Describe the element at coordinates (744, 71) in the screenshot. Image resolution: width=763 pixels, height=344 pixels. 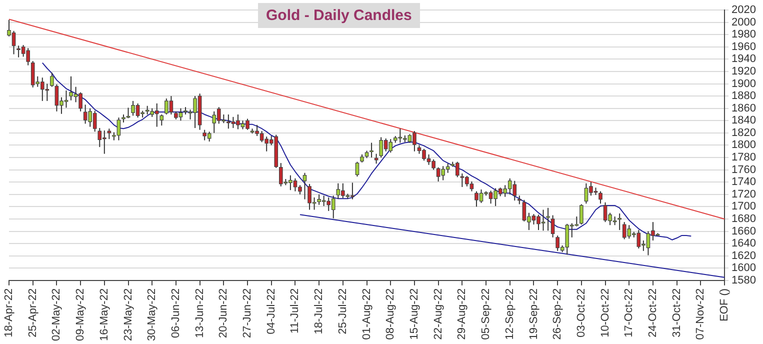
I see `y-tick-label: 1920` at that location.